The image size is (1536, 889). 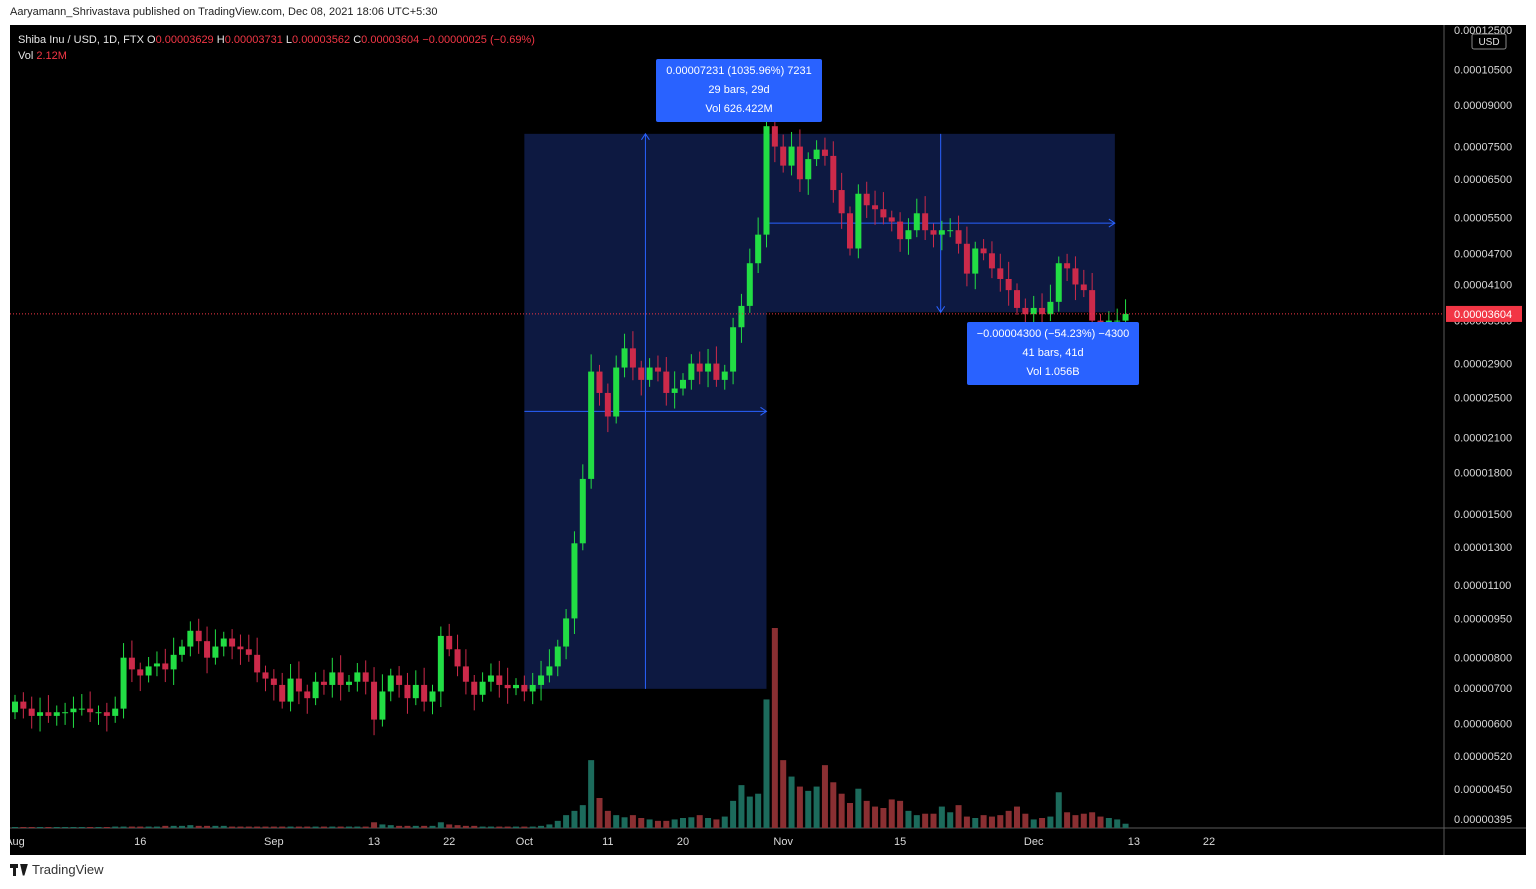 I want to click on y-tick-label: 0.00001500, so click(x=1483, y=515).